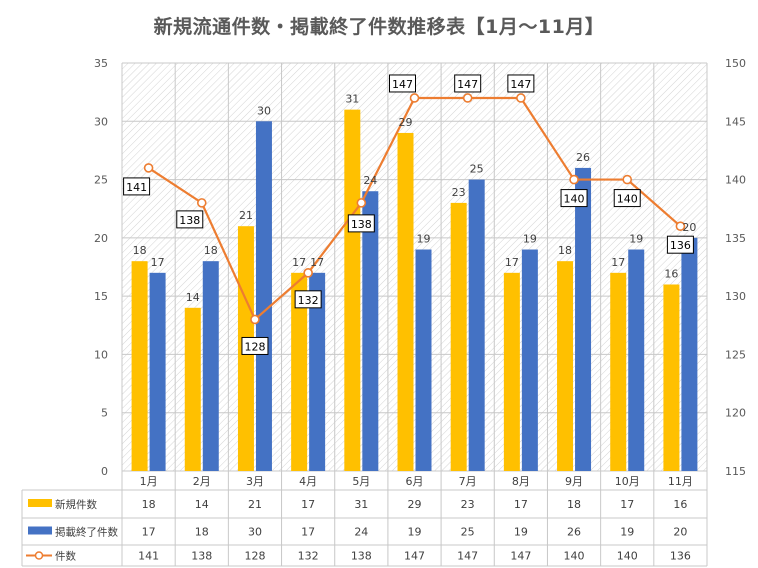  Describe the element at coordinates (468, 532) in the screenshot. I see `table-cell-value: 25` at that location.